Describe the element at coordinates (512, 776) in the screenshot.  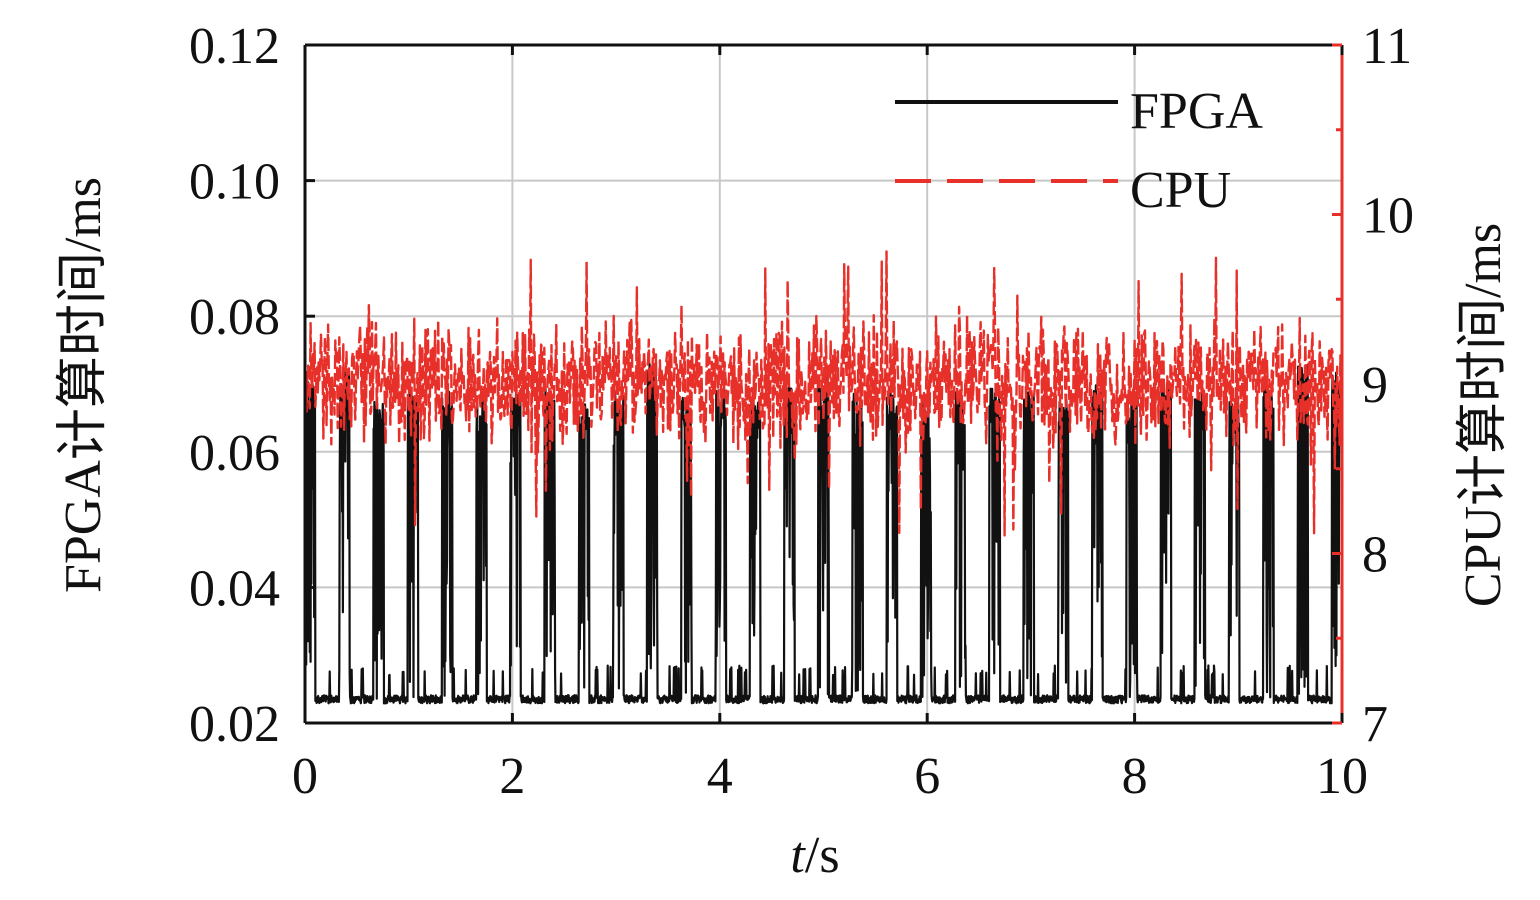
I see `x-tick-label: 2` at that location.